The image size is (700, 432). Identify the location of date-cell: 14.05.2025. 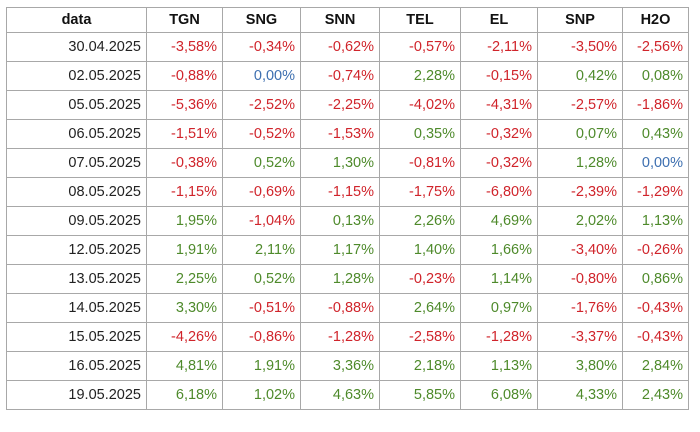
(76, 308).